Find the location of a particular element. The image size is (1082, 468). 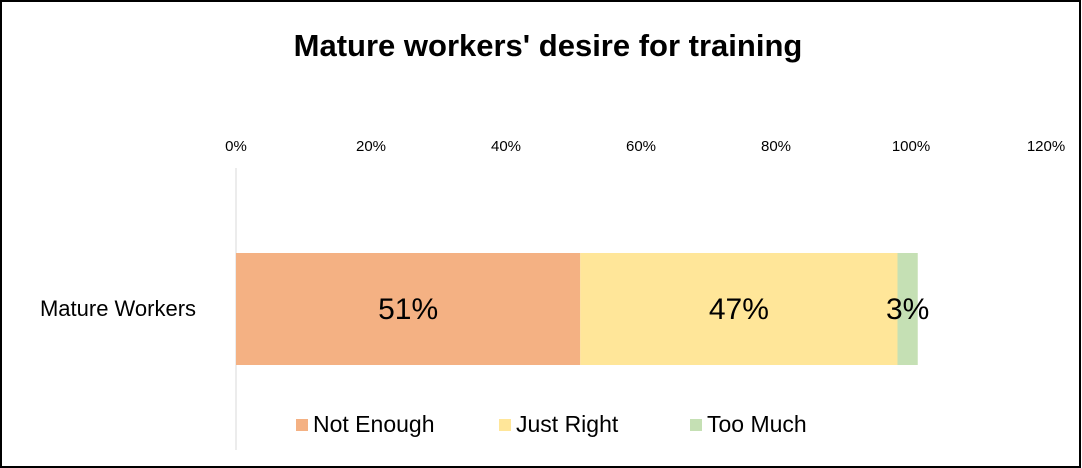

legend-label: Just Right is located at coordinates (567, 424).